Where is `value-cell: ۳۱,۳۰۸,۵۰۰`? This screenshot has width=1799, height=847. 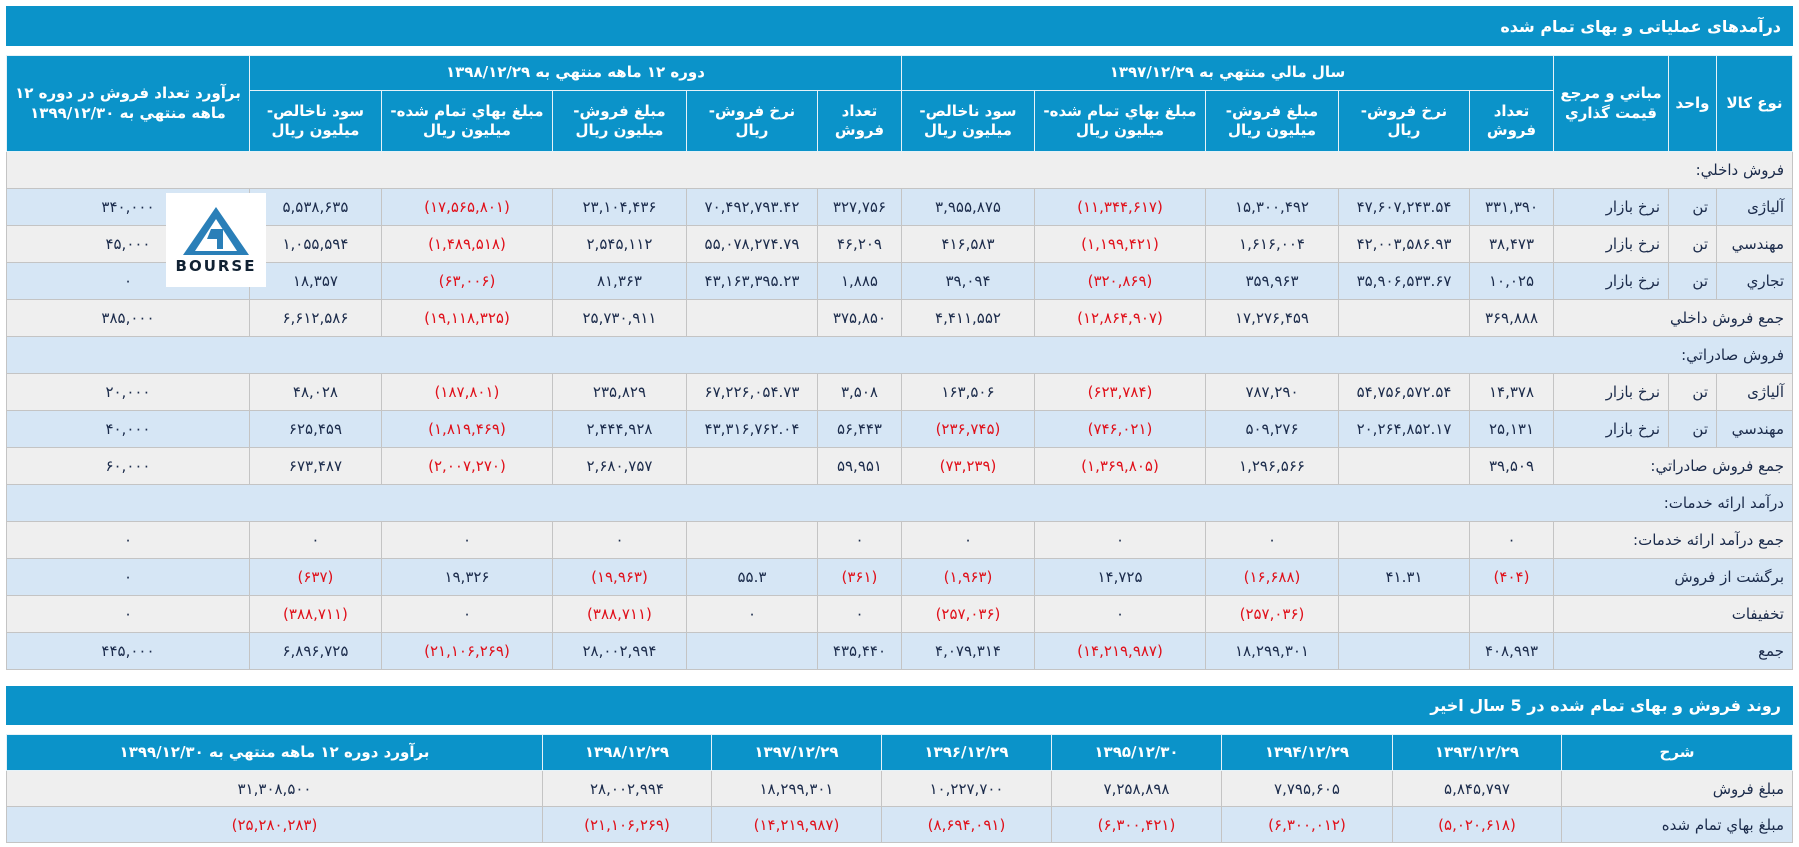
value-cell: ۳۱,۳۰۸,۵۰۰ is located at coordinates (274, 788).